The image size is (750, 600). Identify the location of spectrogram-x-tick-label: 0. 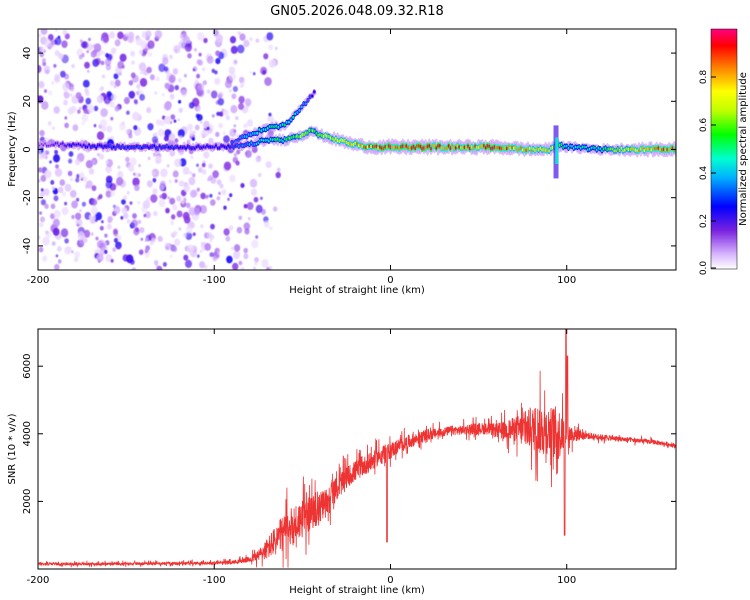
(390, 280).